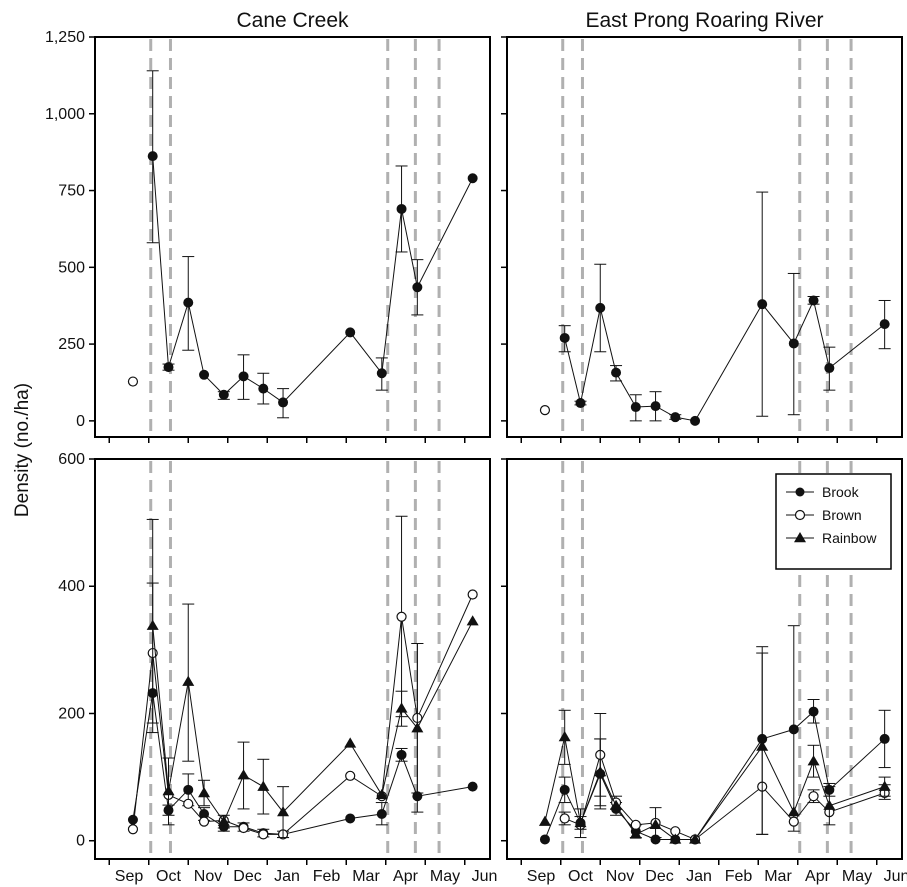 Image resolution: width=907 pixels, height=887 pixels. Describe the element at coordinates (287, 876) in the screenshot. I see `x-tick-label: Jan` at that location.